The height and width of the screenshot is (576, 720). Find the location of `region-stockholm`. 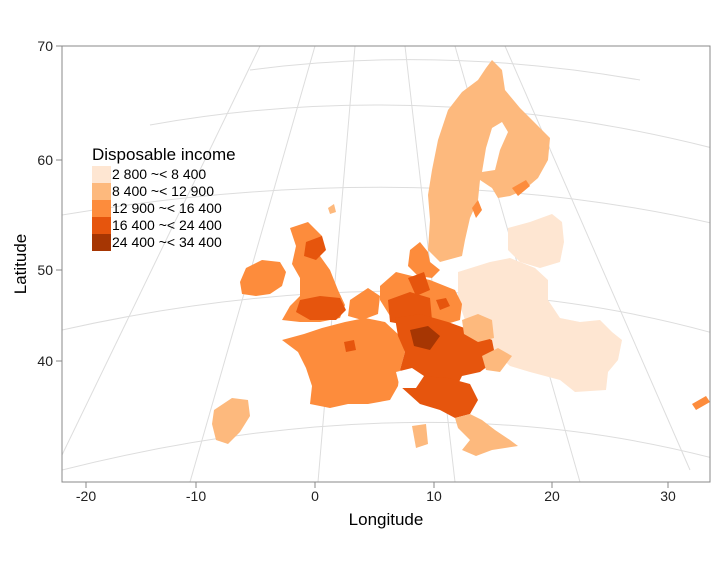

region-stockholm is located at coordinates (477, 209).